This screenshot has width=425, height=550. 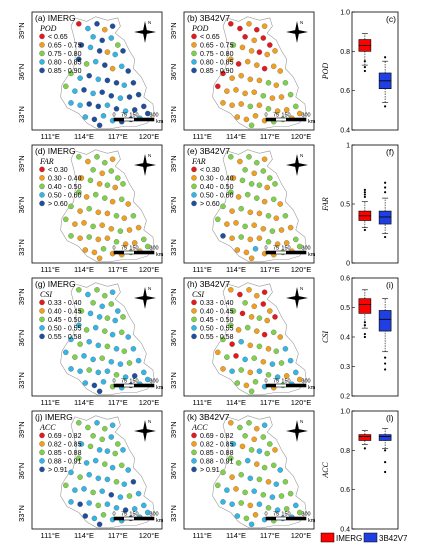 I want to click on lon-tick-label: 111°E, so click(x=49, y=269).